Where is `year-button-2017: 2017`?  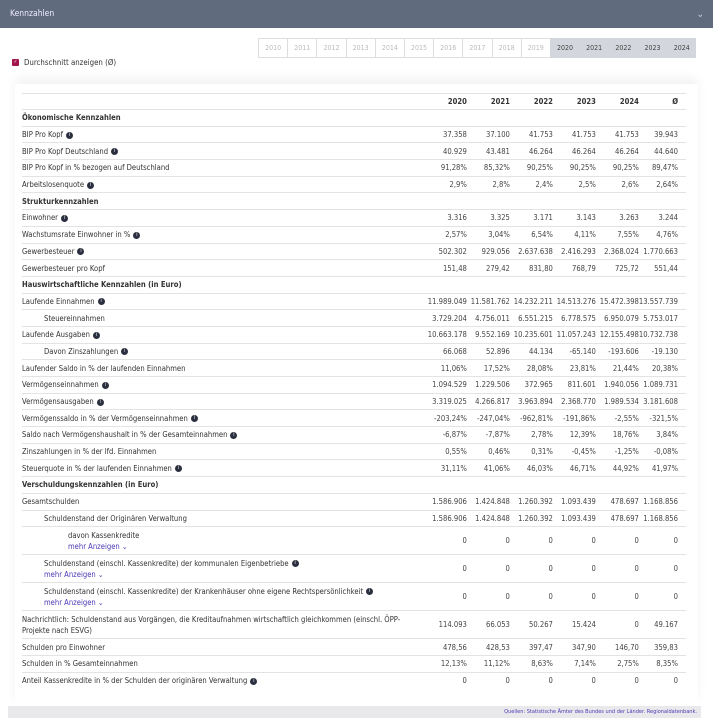
year-button-2017: 2017 is located at coordinates (477, 48).